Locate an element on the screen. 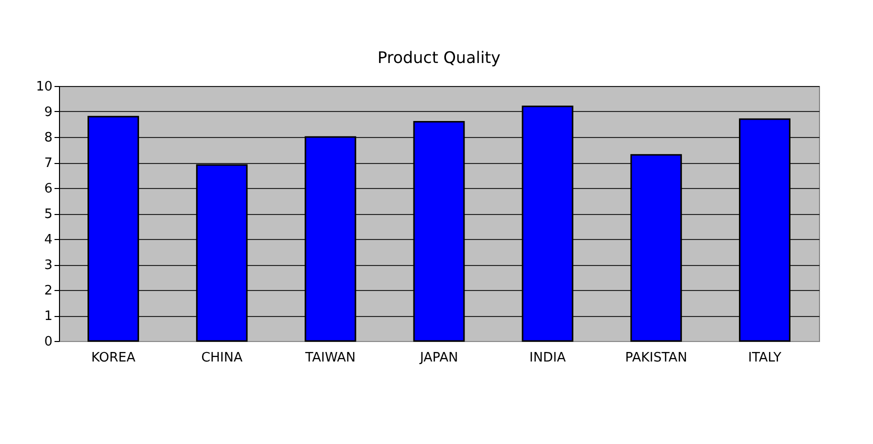 The height and width of the screenshot is (444, 873). y-tick-label: 1 is located at coordinates (48, 316).